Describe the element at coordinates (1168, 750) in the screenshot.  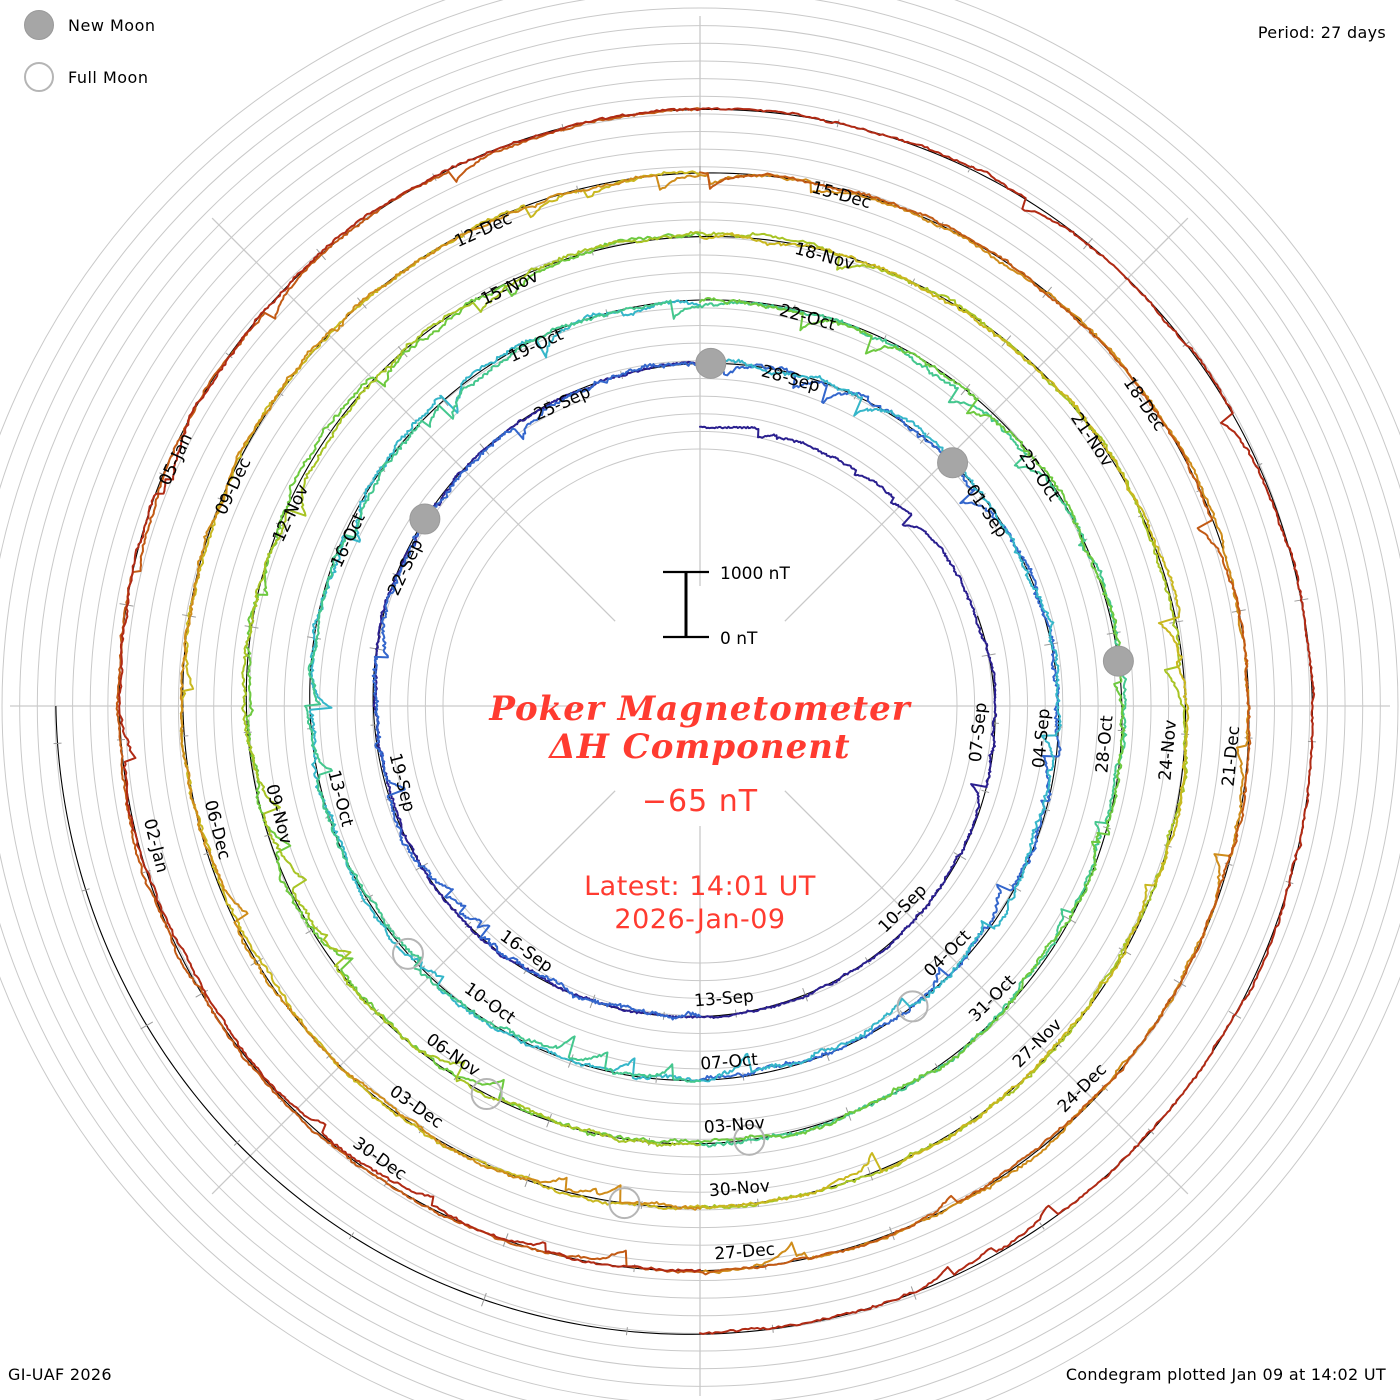
I see `date-label: 24-Nov` at that location.